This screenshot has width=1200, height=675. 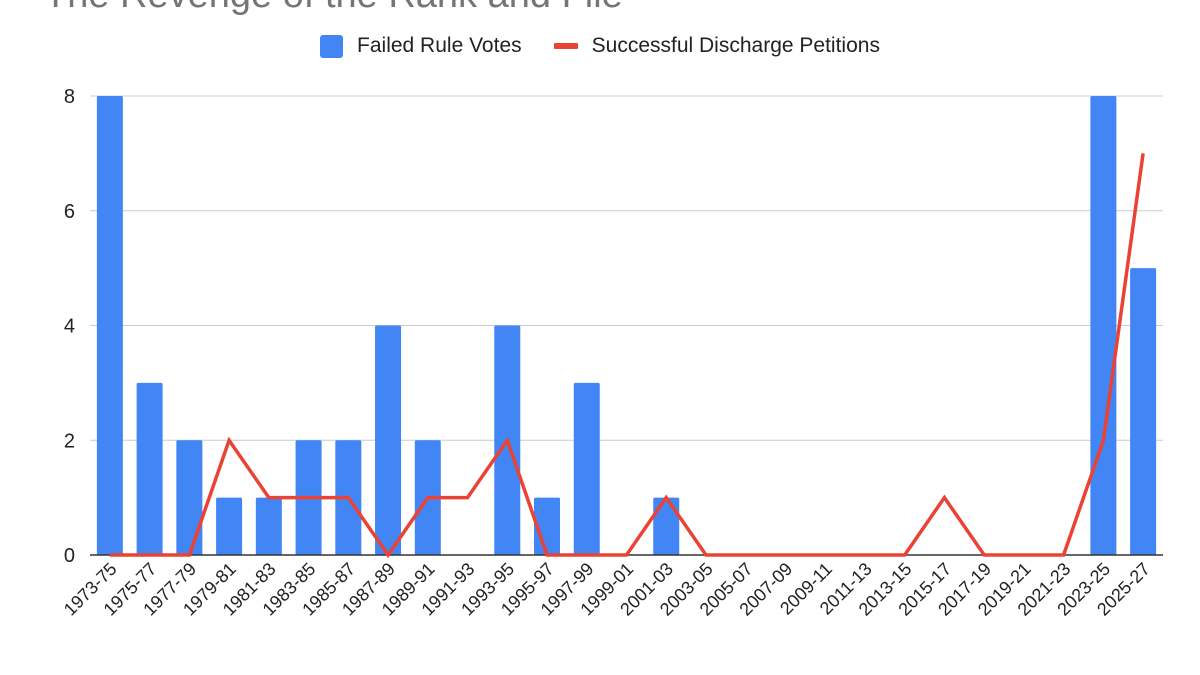 What do you see at coordinates (69, 97) in the screenshot?
I see `y-tick-label-8: 8` at bounding box center [69, 97].